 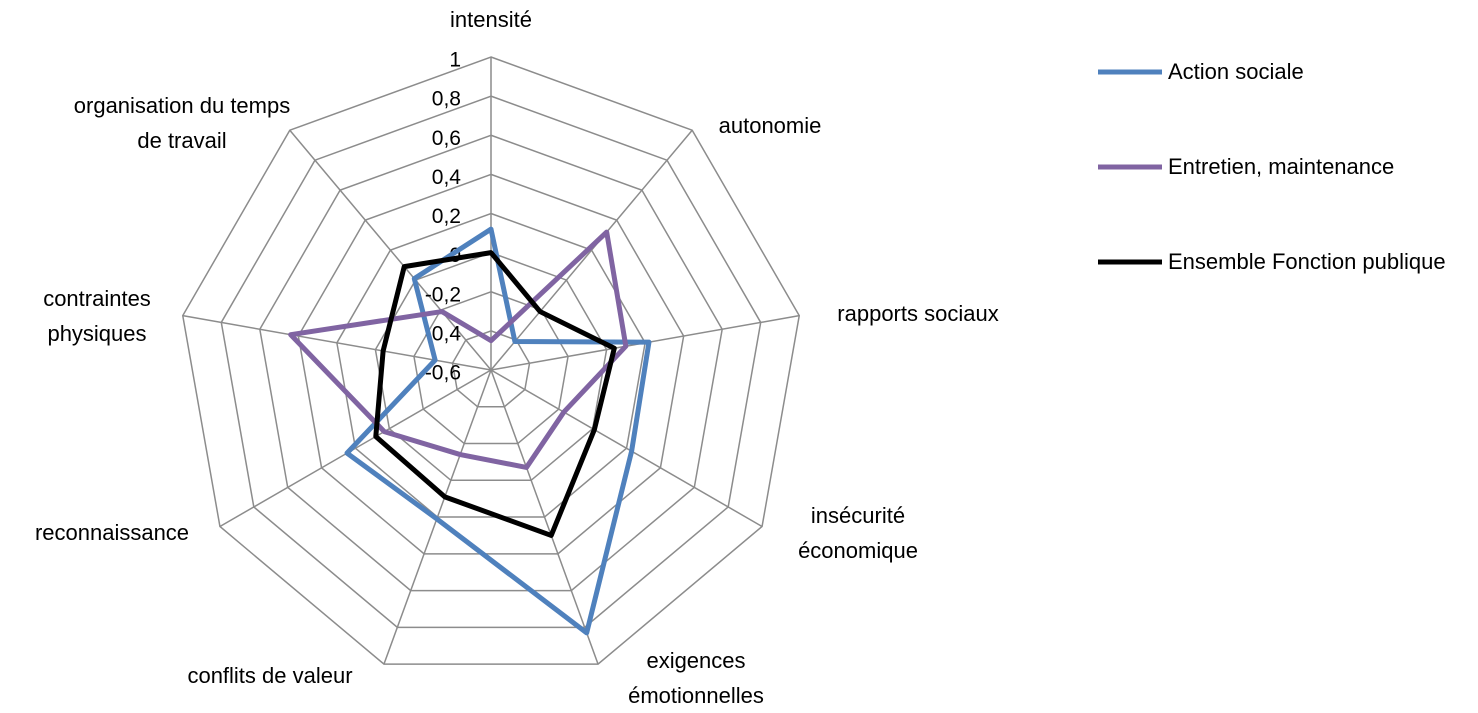 What do you see at coordinates (770, 125) in the screenshot?
I see `category-label: autonomie` at bounding box center [770, 125].